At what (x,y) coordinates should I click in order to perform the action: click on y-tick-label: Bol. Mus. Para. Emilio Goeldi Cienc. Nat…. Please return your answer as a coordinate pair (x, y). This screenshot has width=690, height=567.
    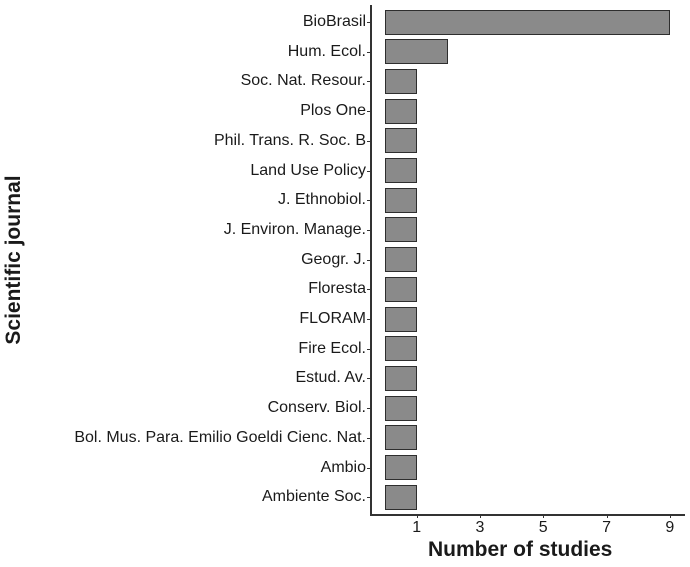
    Looking at the image, I should click on (220, 437).